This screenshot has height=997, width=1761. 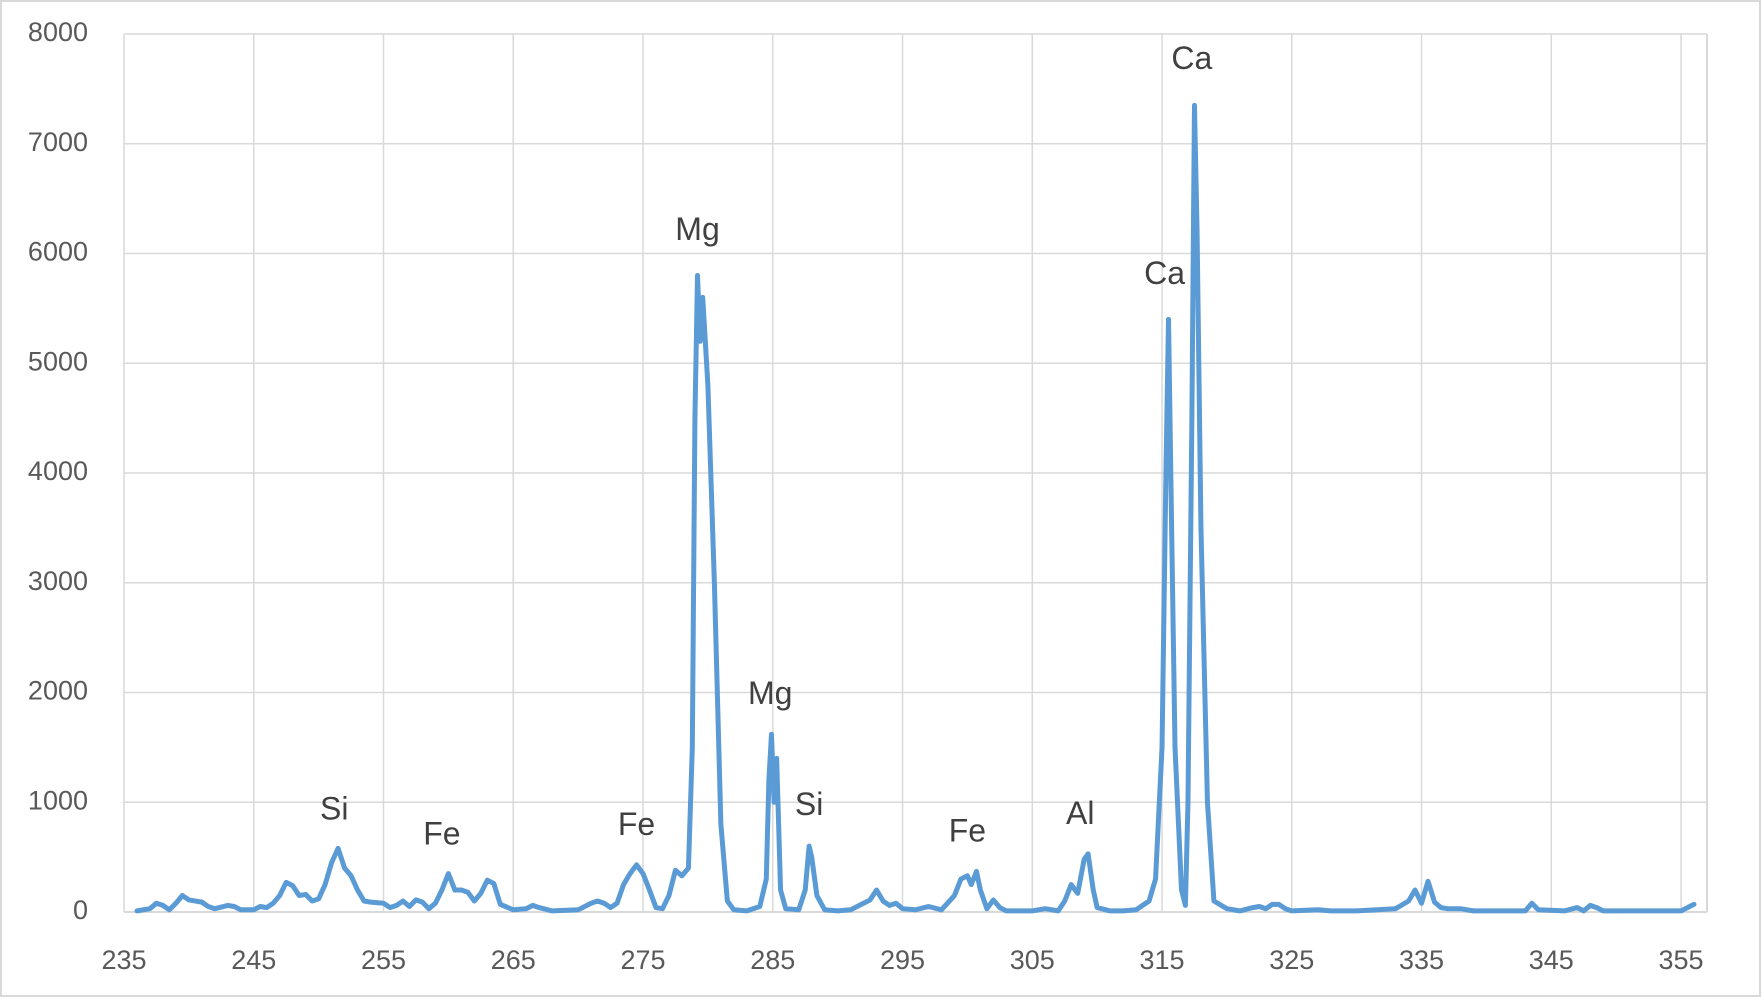 What do you see at coordinates (1080, 813) in the screenshot?
I see `peak-annotation: Al` at bounding box center [1080, 813].